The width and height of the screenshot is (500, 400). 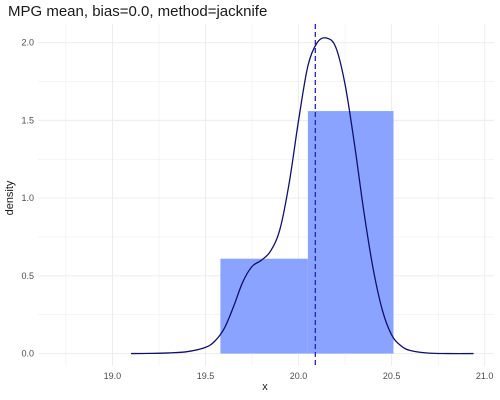 I want to click on x-axis-label: x, so click(x=265, y=387).